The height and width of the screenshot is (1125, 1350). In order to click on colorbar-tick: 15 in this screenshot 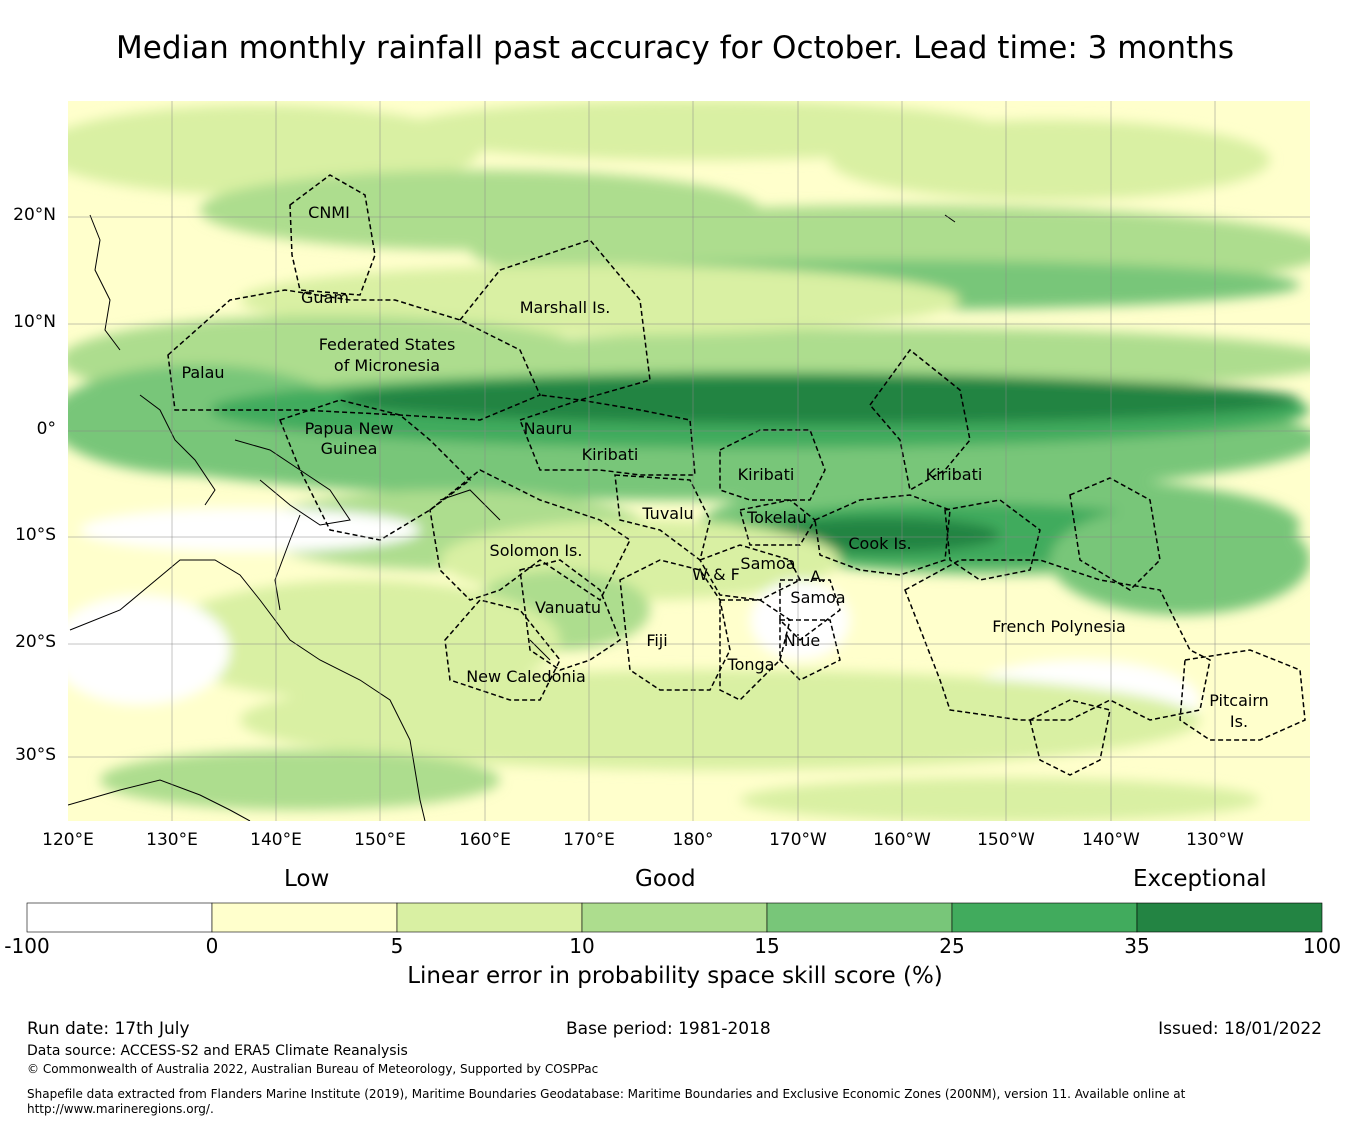, I will do `click(767, 946)`.